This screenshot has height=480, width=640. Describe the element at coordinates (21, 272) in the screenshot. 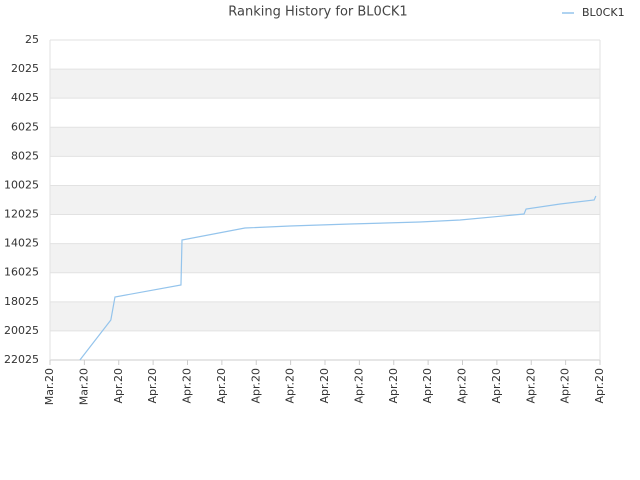

I see `y-tick-label: 16025` at that location.